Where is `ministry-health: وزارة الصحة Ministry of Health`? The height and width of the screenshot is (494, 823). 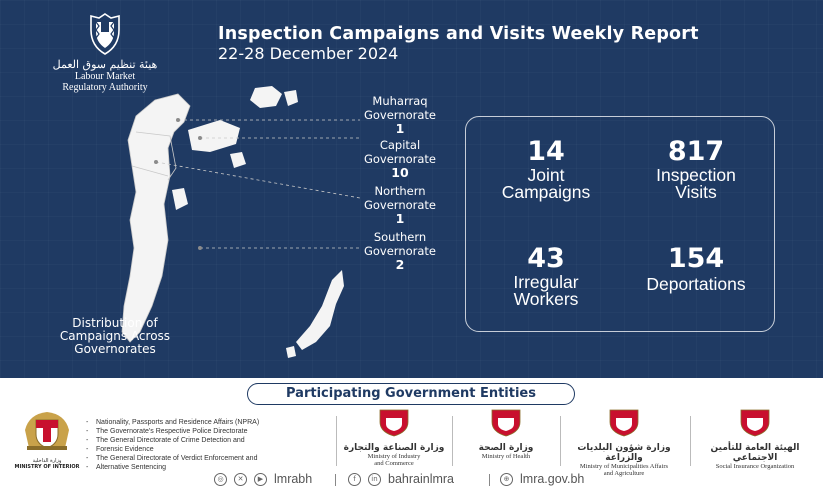 ministry-health: وزارة الصحة Ministry of Health is located at coordinates (506, 433).